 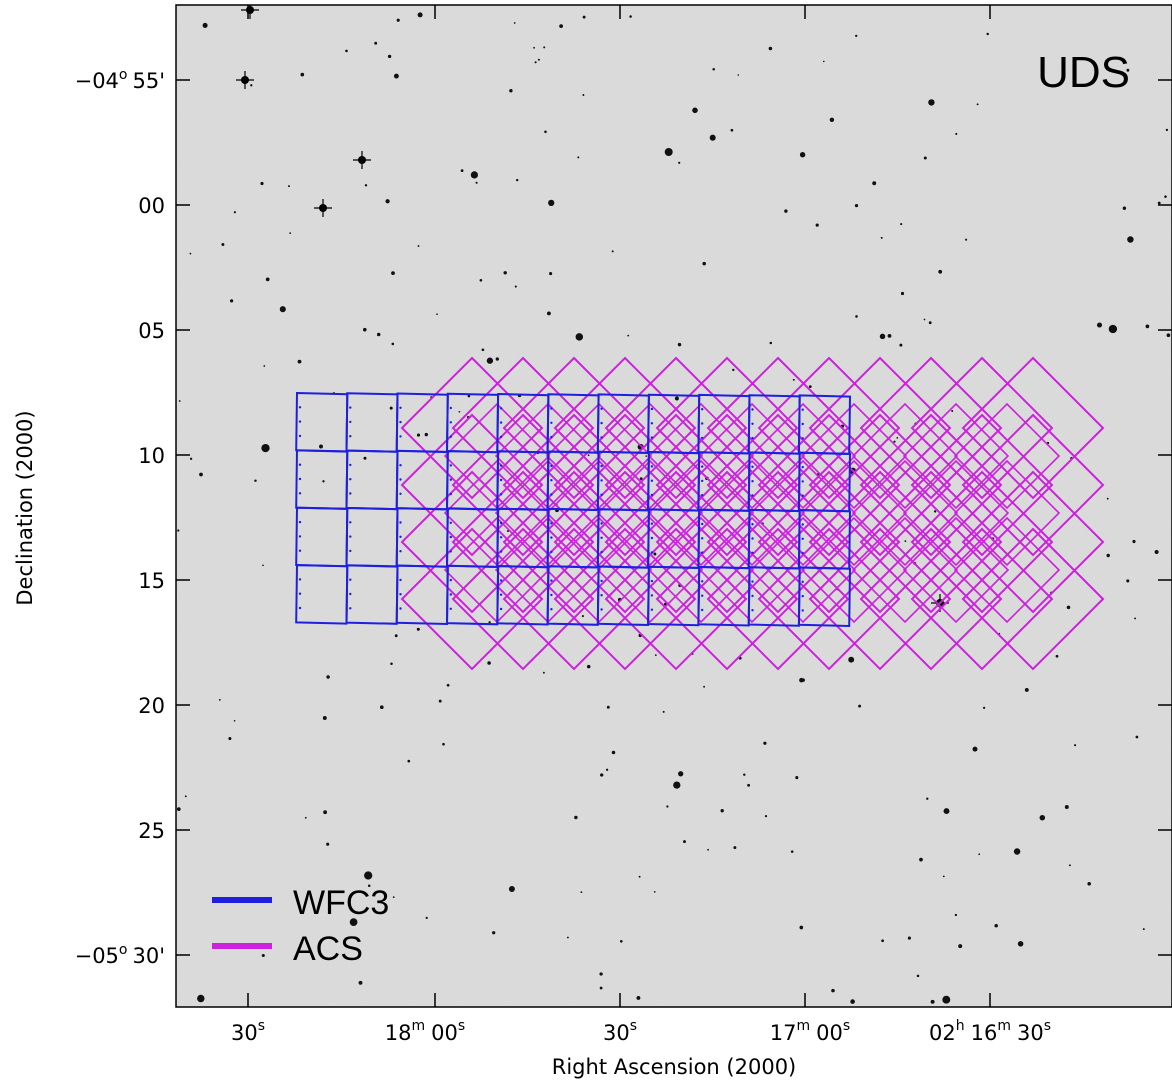 What do you see at coordinates (674, 1067) in the screenshot?
I see `x-axis-label: Right Ascension (2000)` at bounding box center [674, 1067].